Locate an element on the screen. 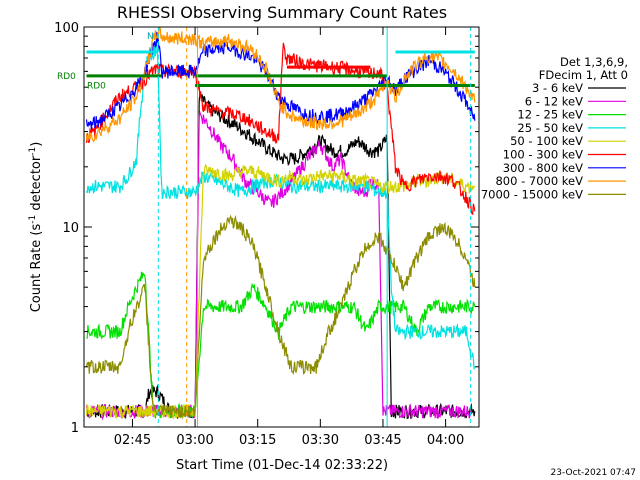  legend-header-1: Det 1,3,6,9, is located at coordinates (594, 62).